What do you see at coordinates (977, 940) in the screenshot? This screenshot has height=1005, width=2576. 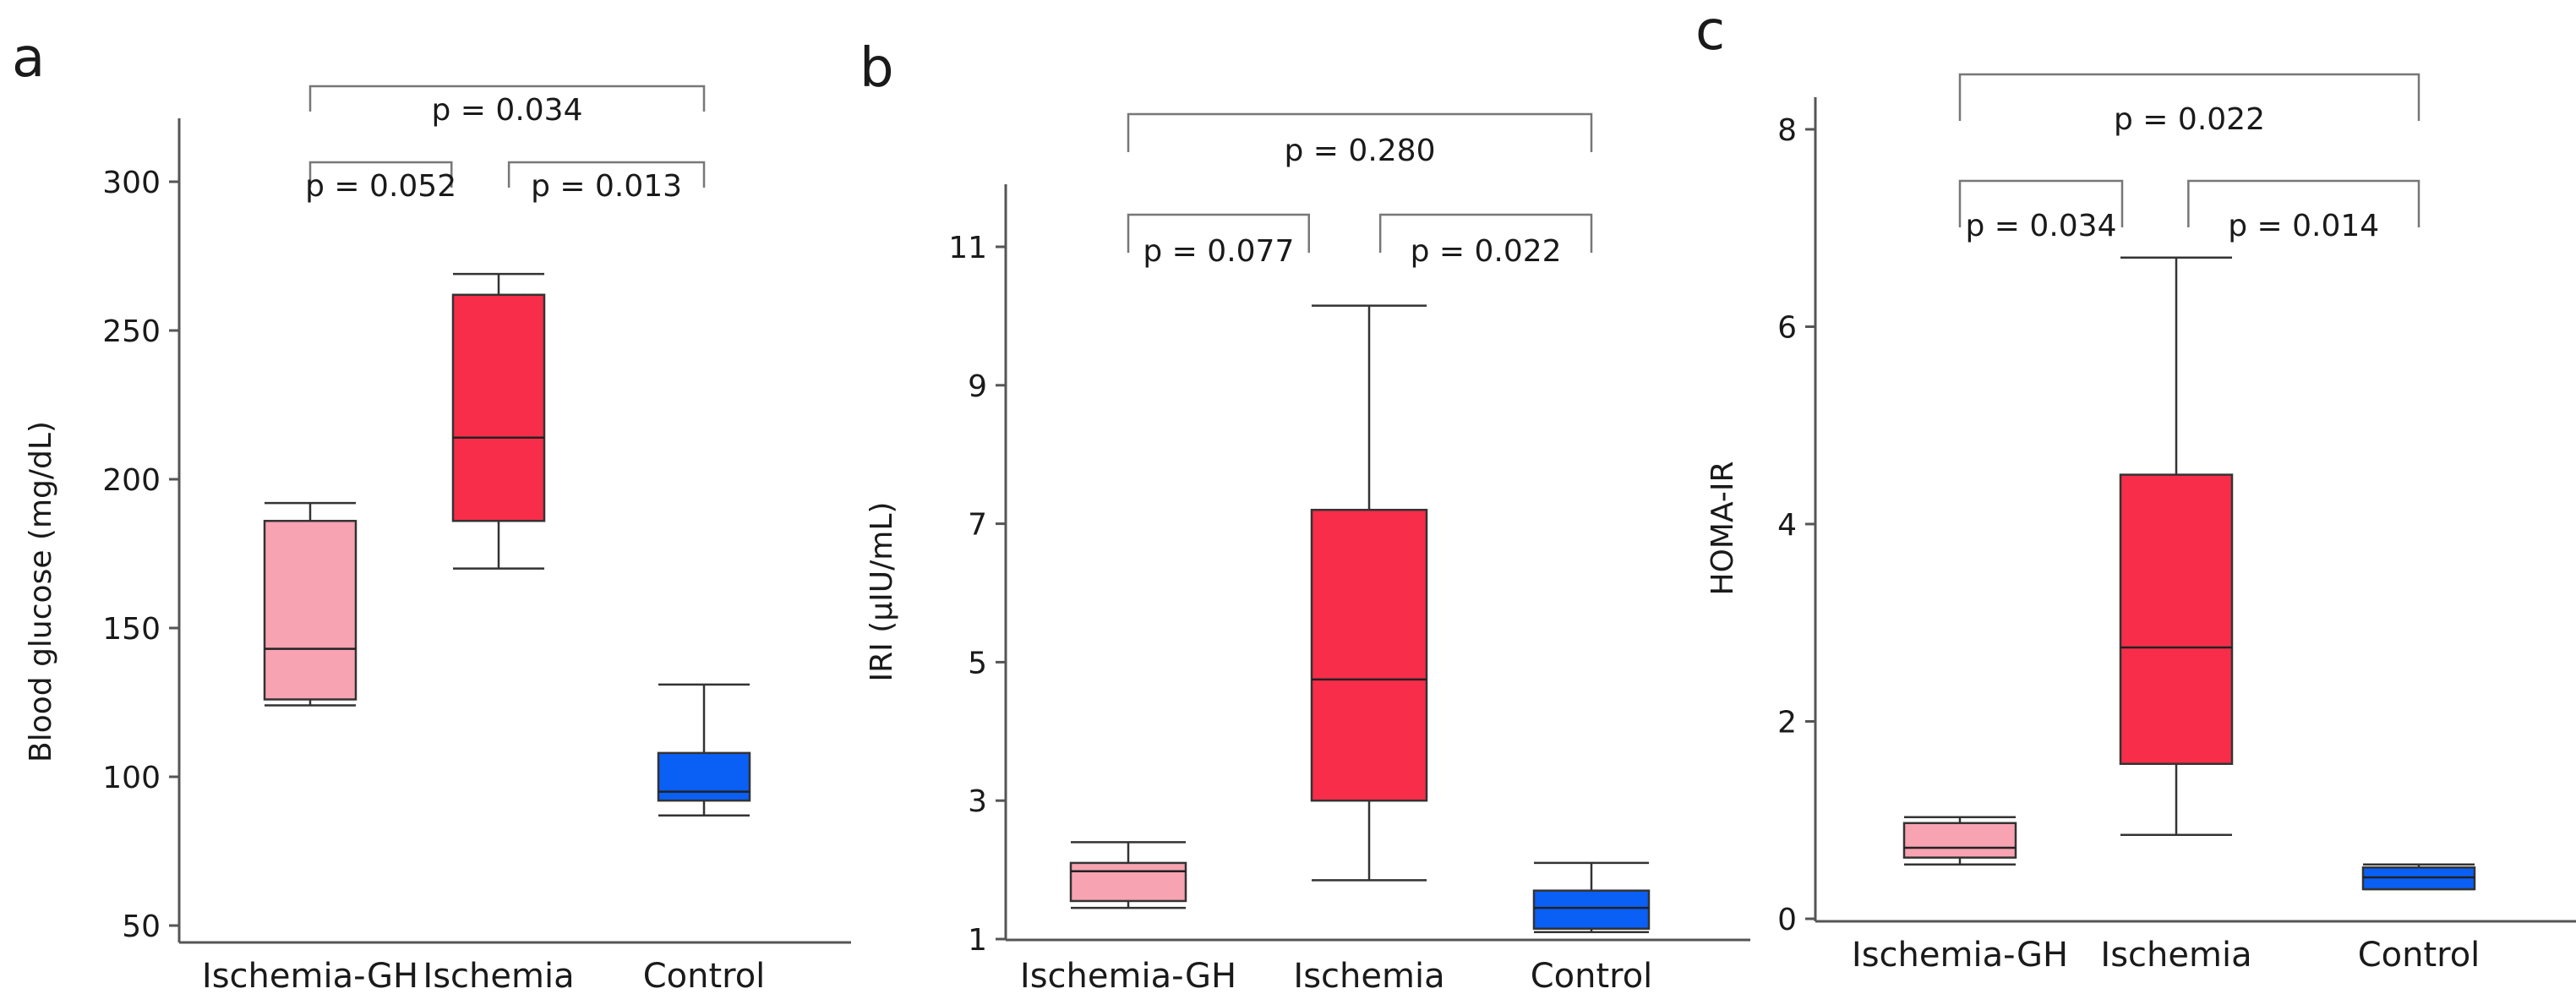 I see `y-tick-label: 1` at bounding box center [977, 940].